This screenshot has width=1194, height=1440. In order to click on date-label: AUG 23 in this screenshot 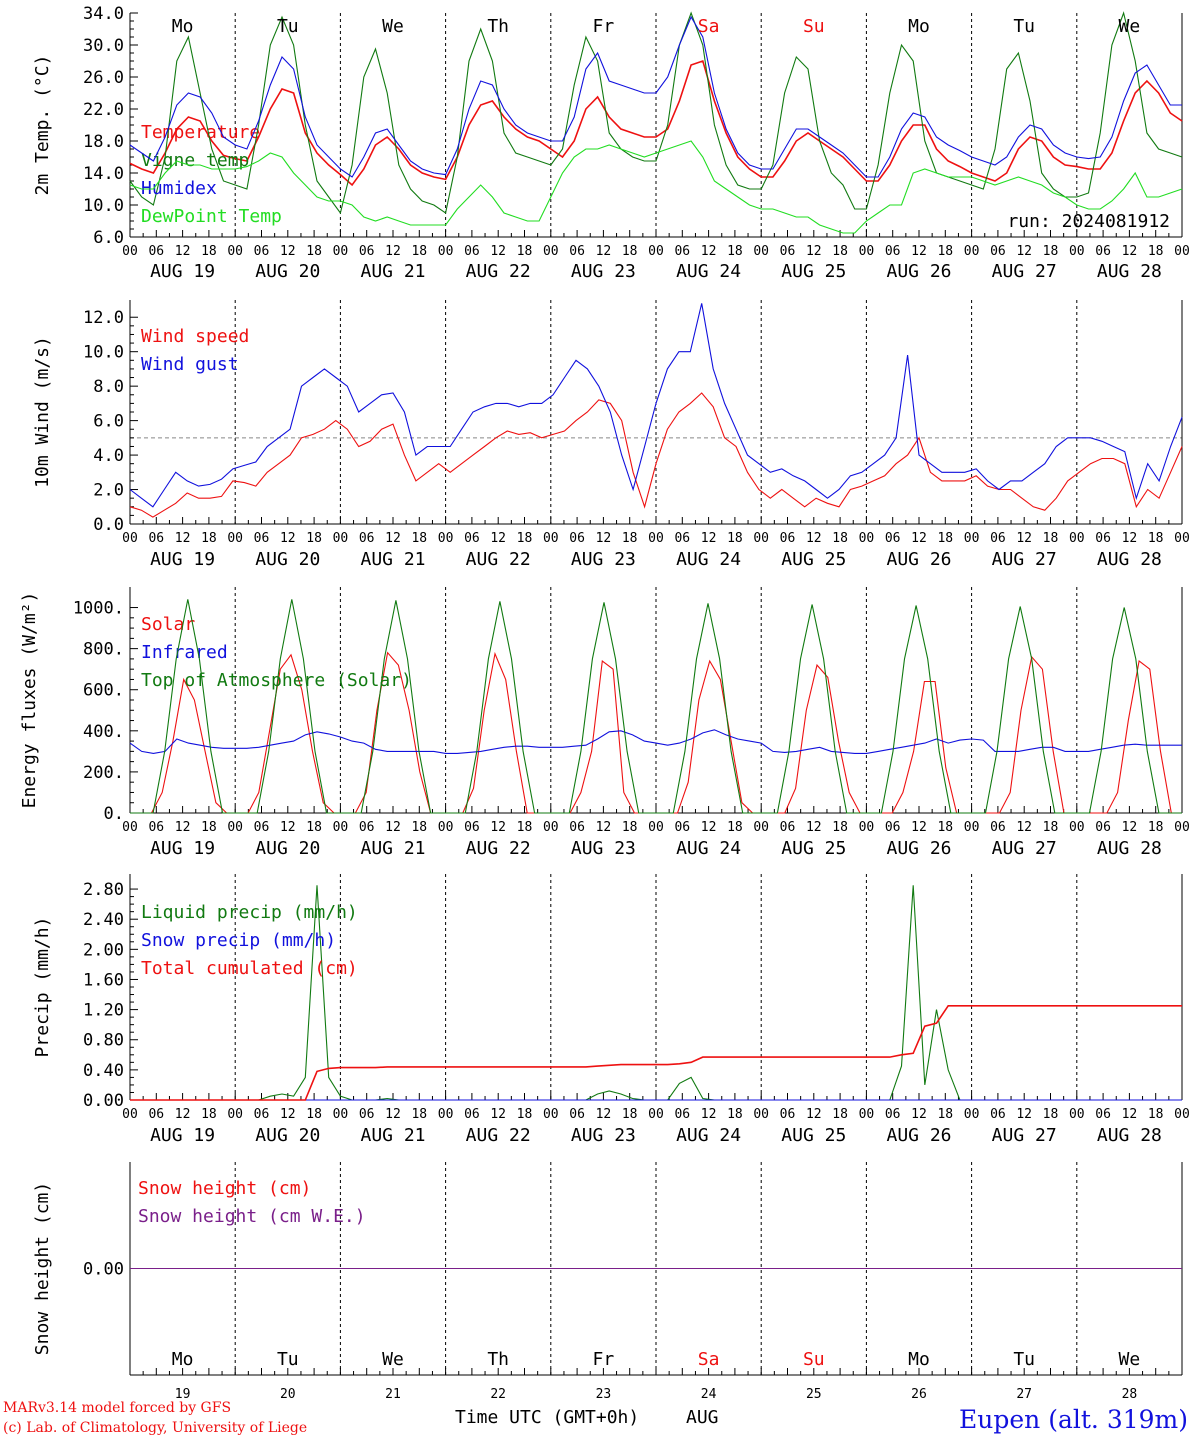, I will do `click(603, 848)`.